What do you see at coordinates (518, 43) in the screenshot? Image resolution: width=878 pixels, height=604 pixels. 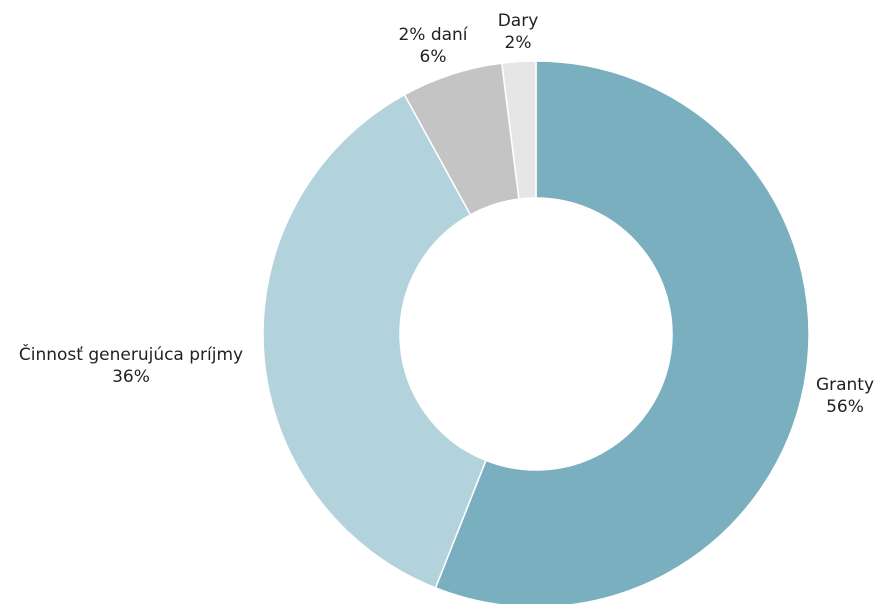 I see `slice-label-dary-value: 2%` at bounding box center [518, 43].